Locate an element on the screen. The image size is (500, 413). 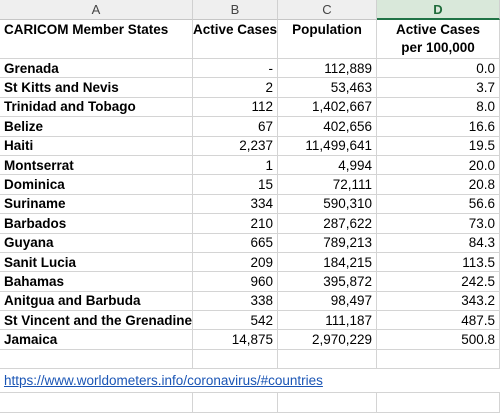
country-cell: Trinidad and Tobago is located at coordinates (96, 107).